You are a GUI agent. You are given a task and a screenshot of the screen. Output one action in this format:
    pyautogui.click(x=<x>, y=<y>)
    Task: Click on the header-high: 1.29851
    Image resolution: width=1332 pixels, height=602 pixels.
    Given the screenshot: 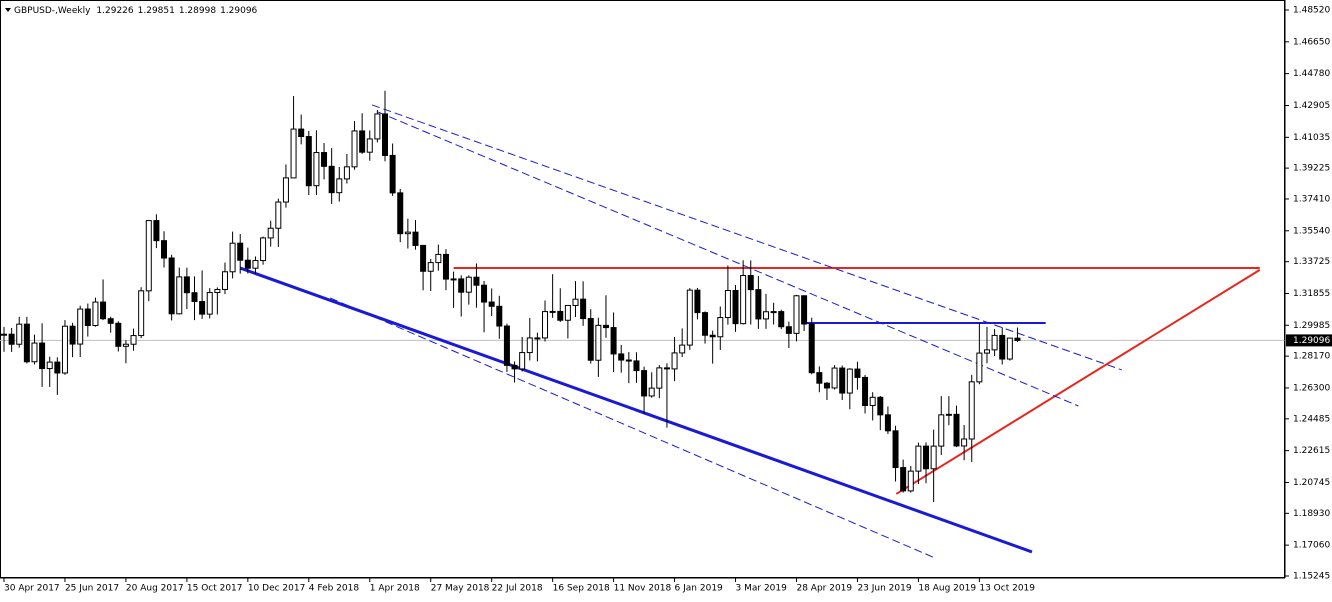 What is the action you would take?
    pyautogui.click(x=156, y=11)
    